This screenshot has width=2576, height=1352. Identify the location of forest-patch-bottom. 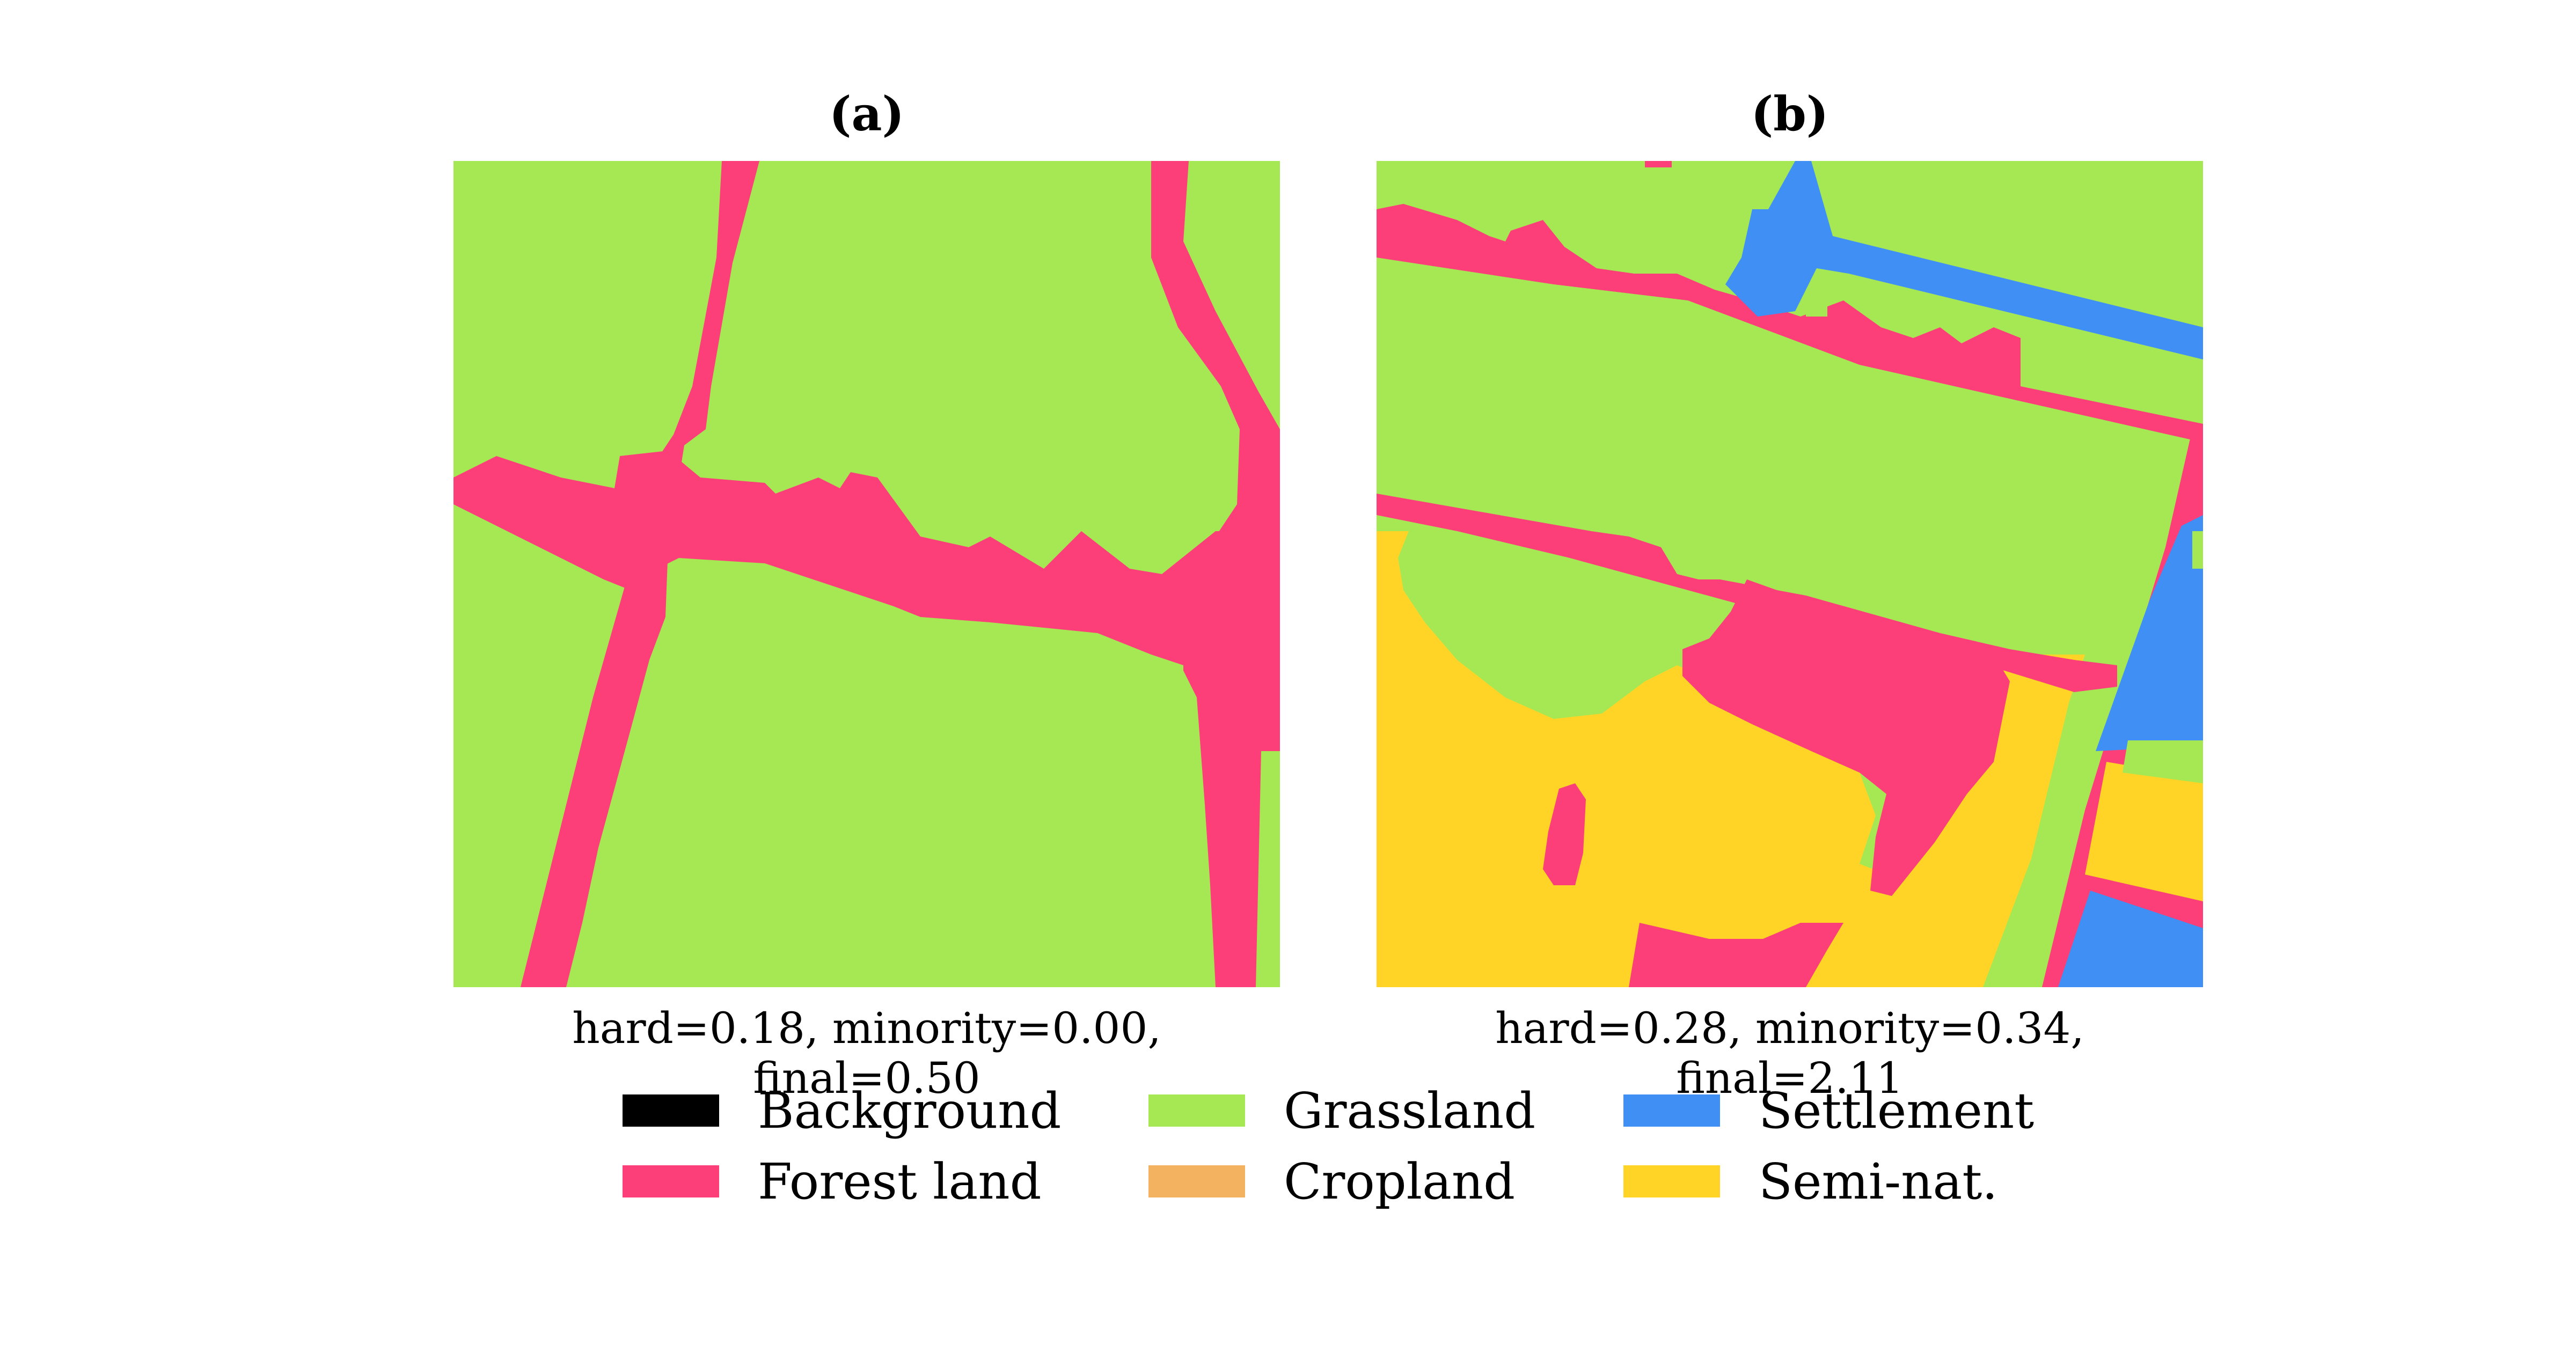
(1736, 955).